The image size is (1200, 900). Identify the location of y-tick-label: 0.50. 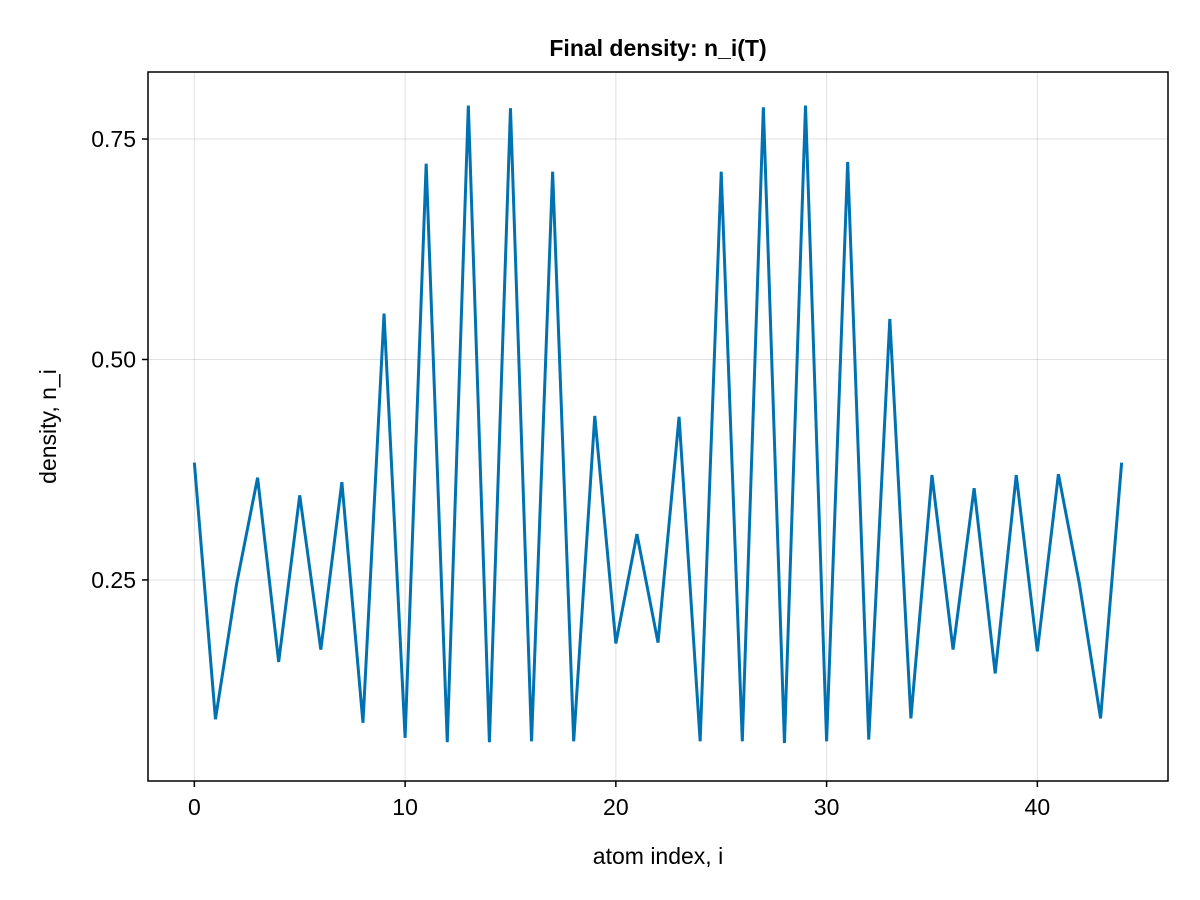
(113, 359).